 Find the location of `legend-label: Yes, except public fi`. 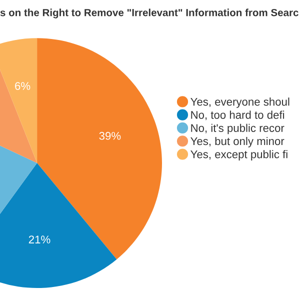

legend-label: Yes, except public fi is located at coordinates (239, 155).